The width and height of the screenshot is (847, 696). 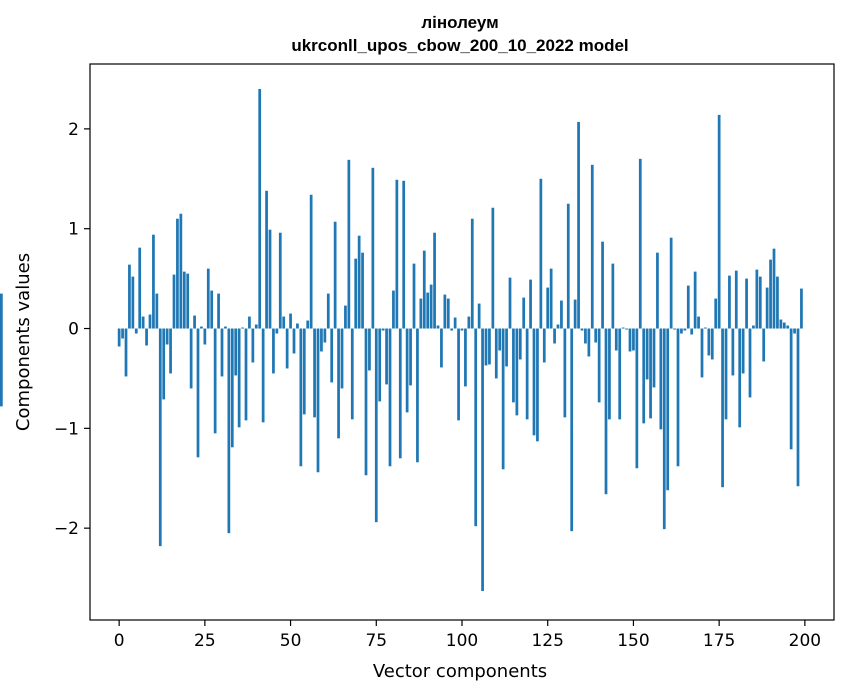 What do you see at coordinates (459, 22) in the screenshot?
I see `chart-title: лінолеум` at bounding box center [459, 22].